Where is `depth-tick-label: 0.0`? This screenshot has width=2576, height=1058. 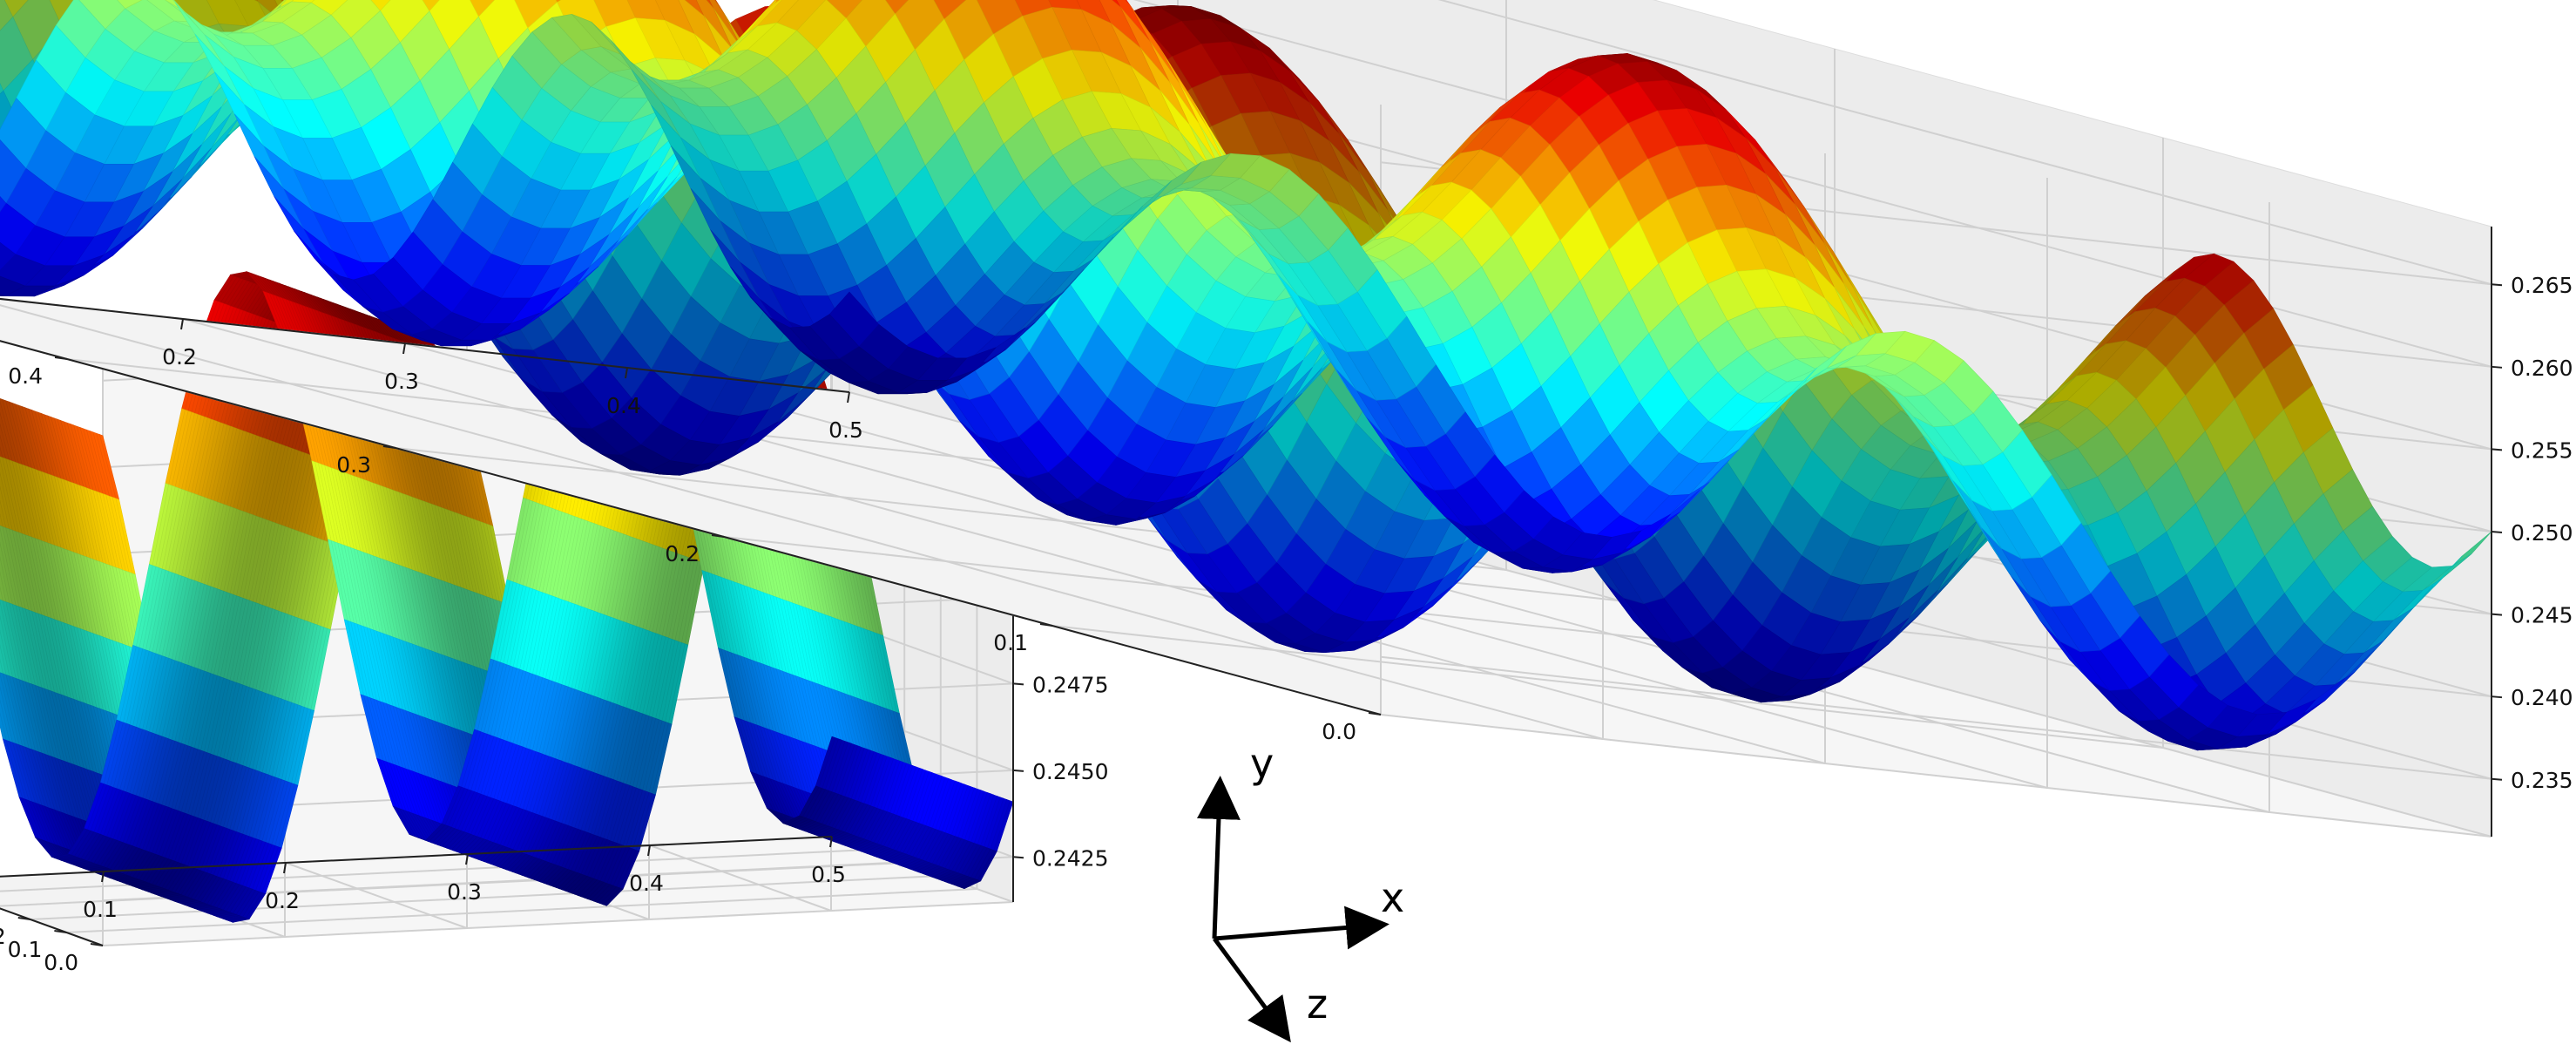 depth-tick-label: 0.0 is located at coordinates (61, 963).